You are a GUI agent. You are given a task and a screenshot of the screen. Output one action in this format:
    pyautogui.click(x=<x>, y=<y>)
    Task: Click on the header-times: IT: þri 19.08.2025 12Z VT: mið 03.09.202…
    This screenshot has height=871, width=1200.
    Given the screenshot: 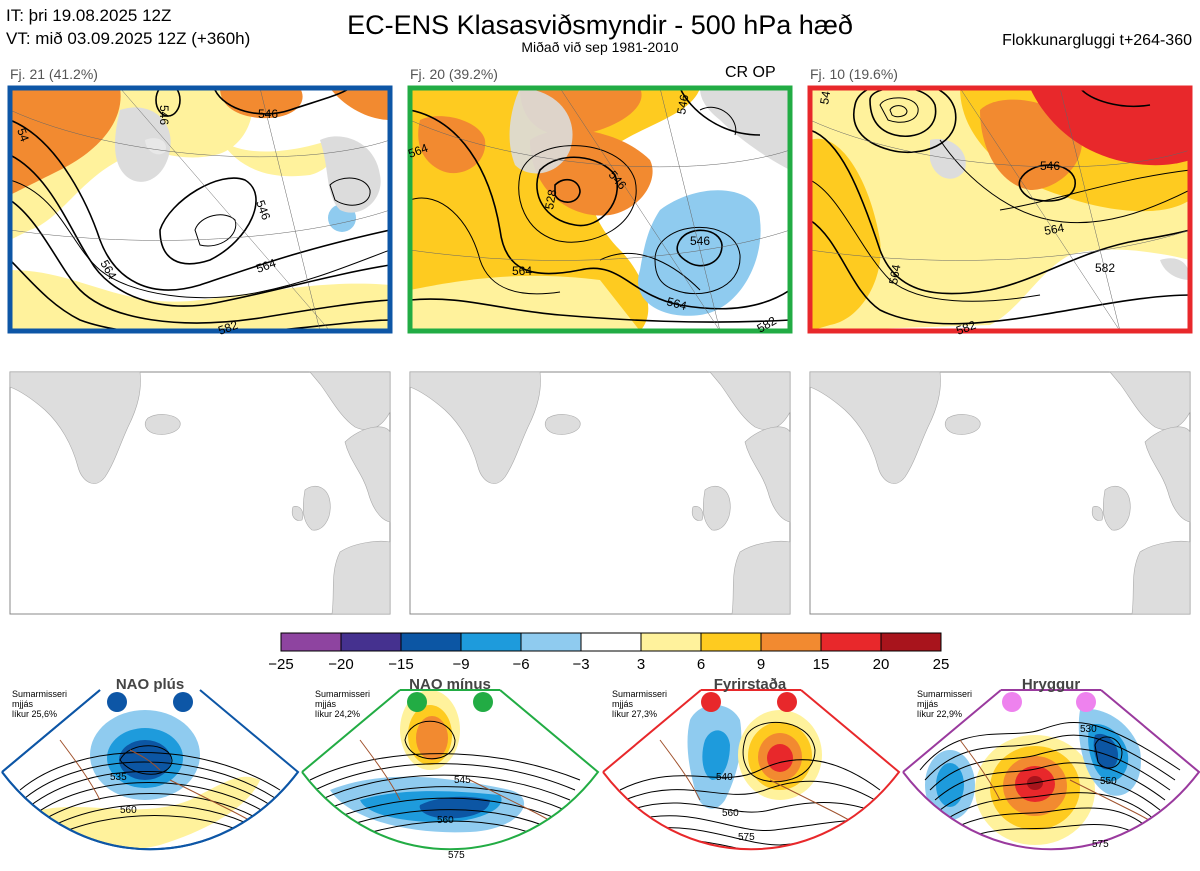 What is the action you would take?
    pyautogui.click(x=128, y=27)
    